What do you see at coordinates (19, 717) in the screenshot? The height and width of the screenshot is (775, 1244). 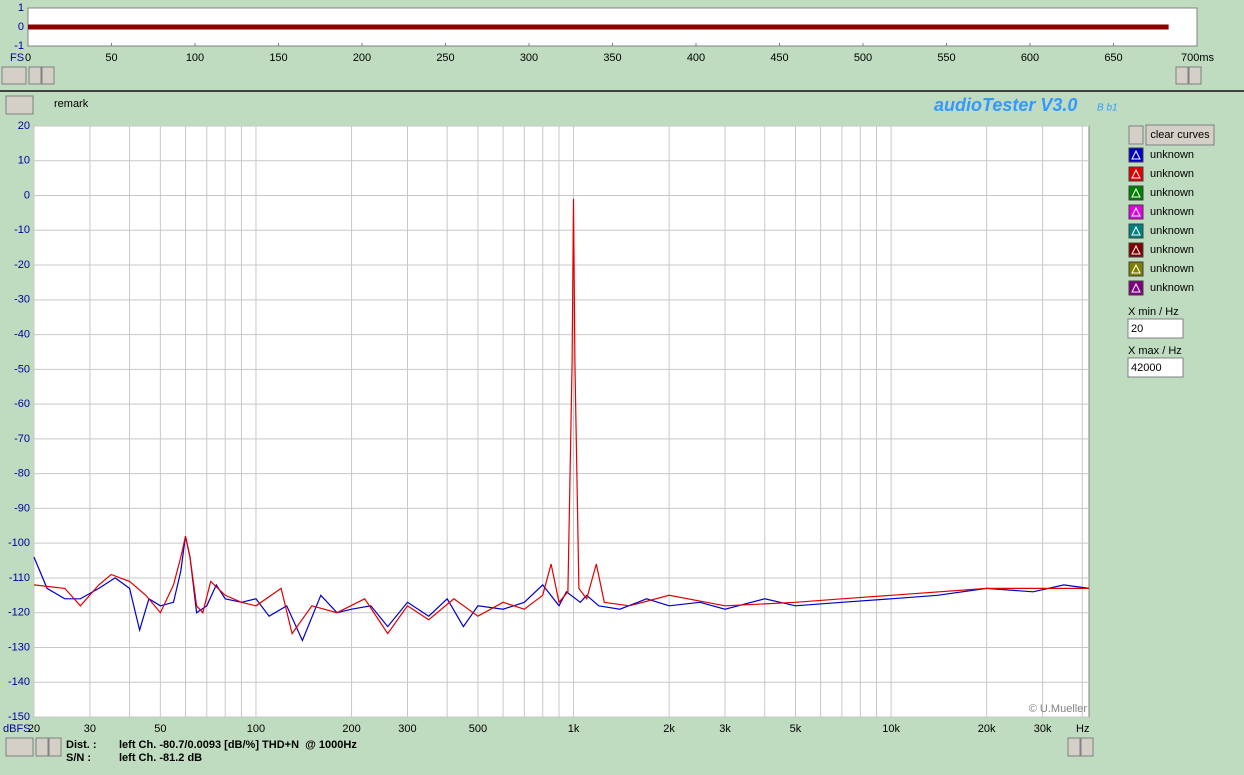 I see `y-tick-label: -150` at bounding box center [19, 717].